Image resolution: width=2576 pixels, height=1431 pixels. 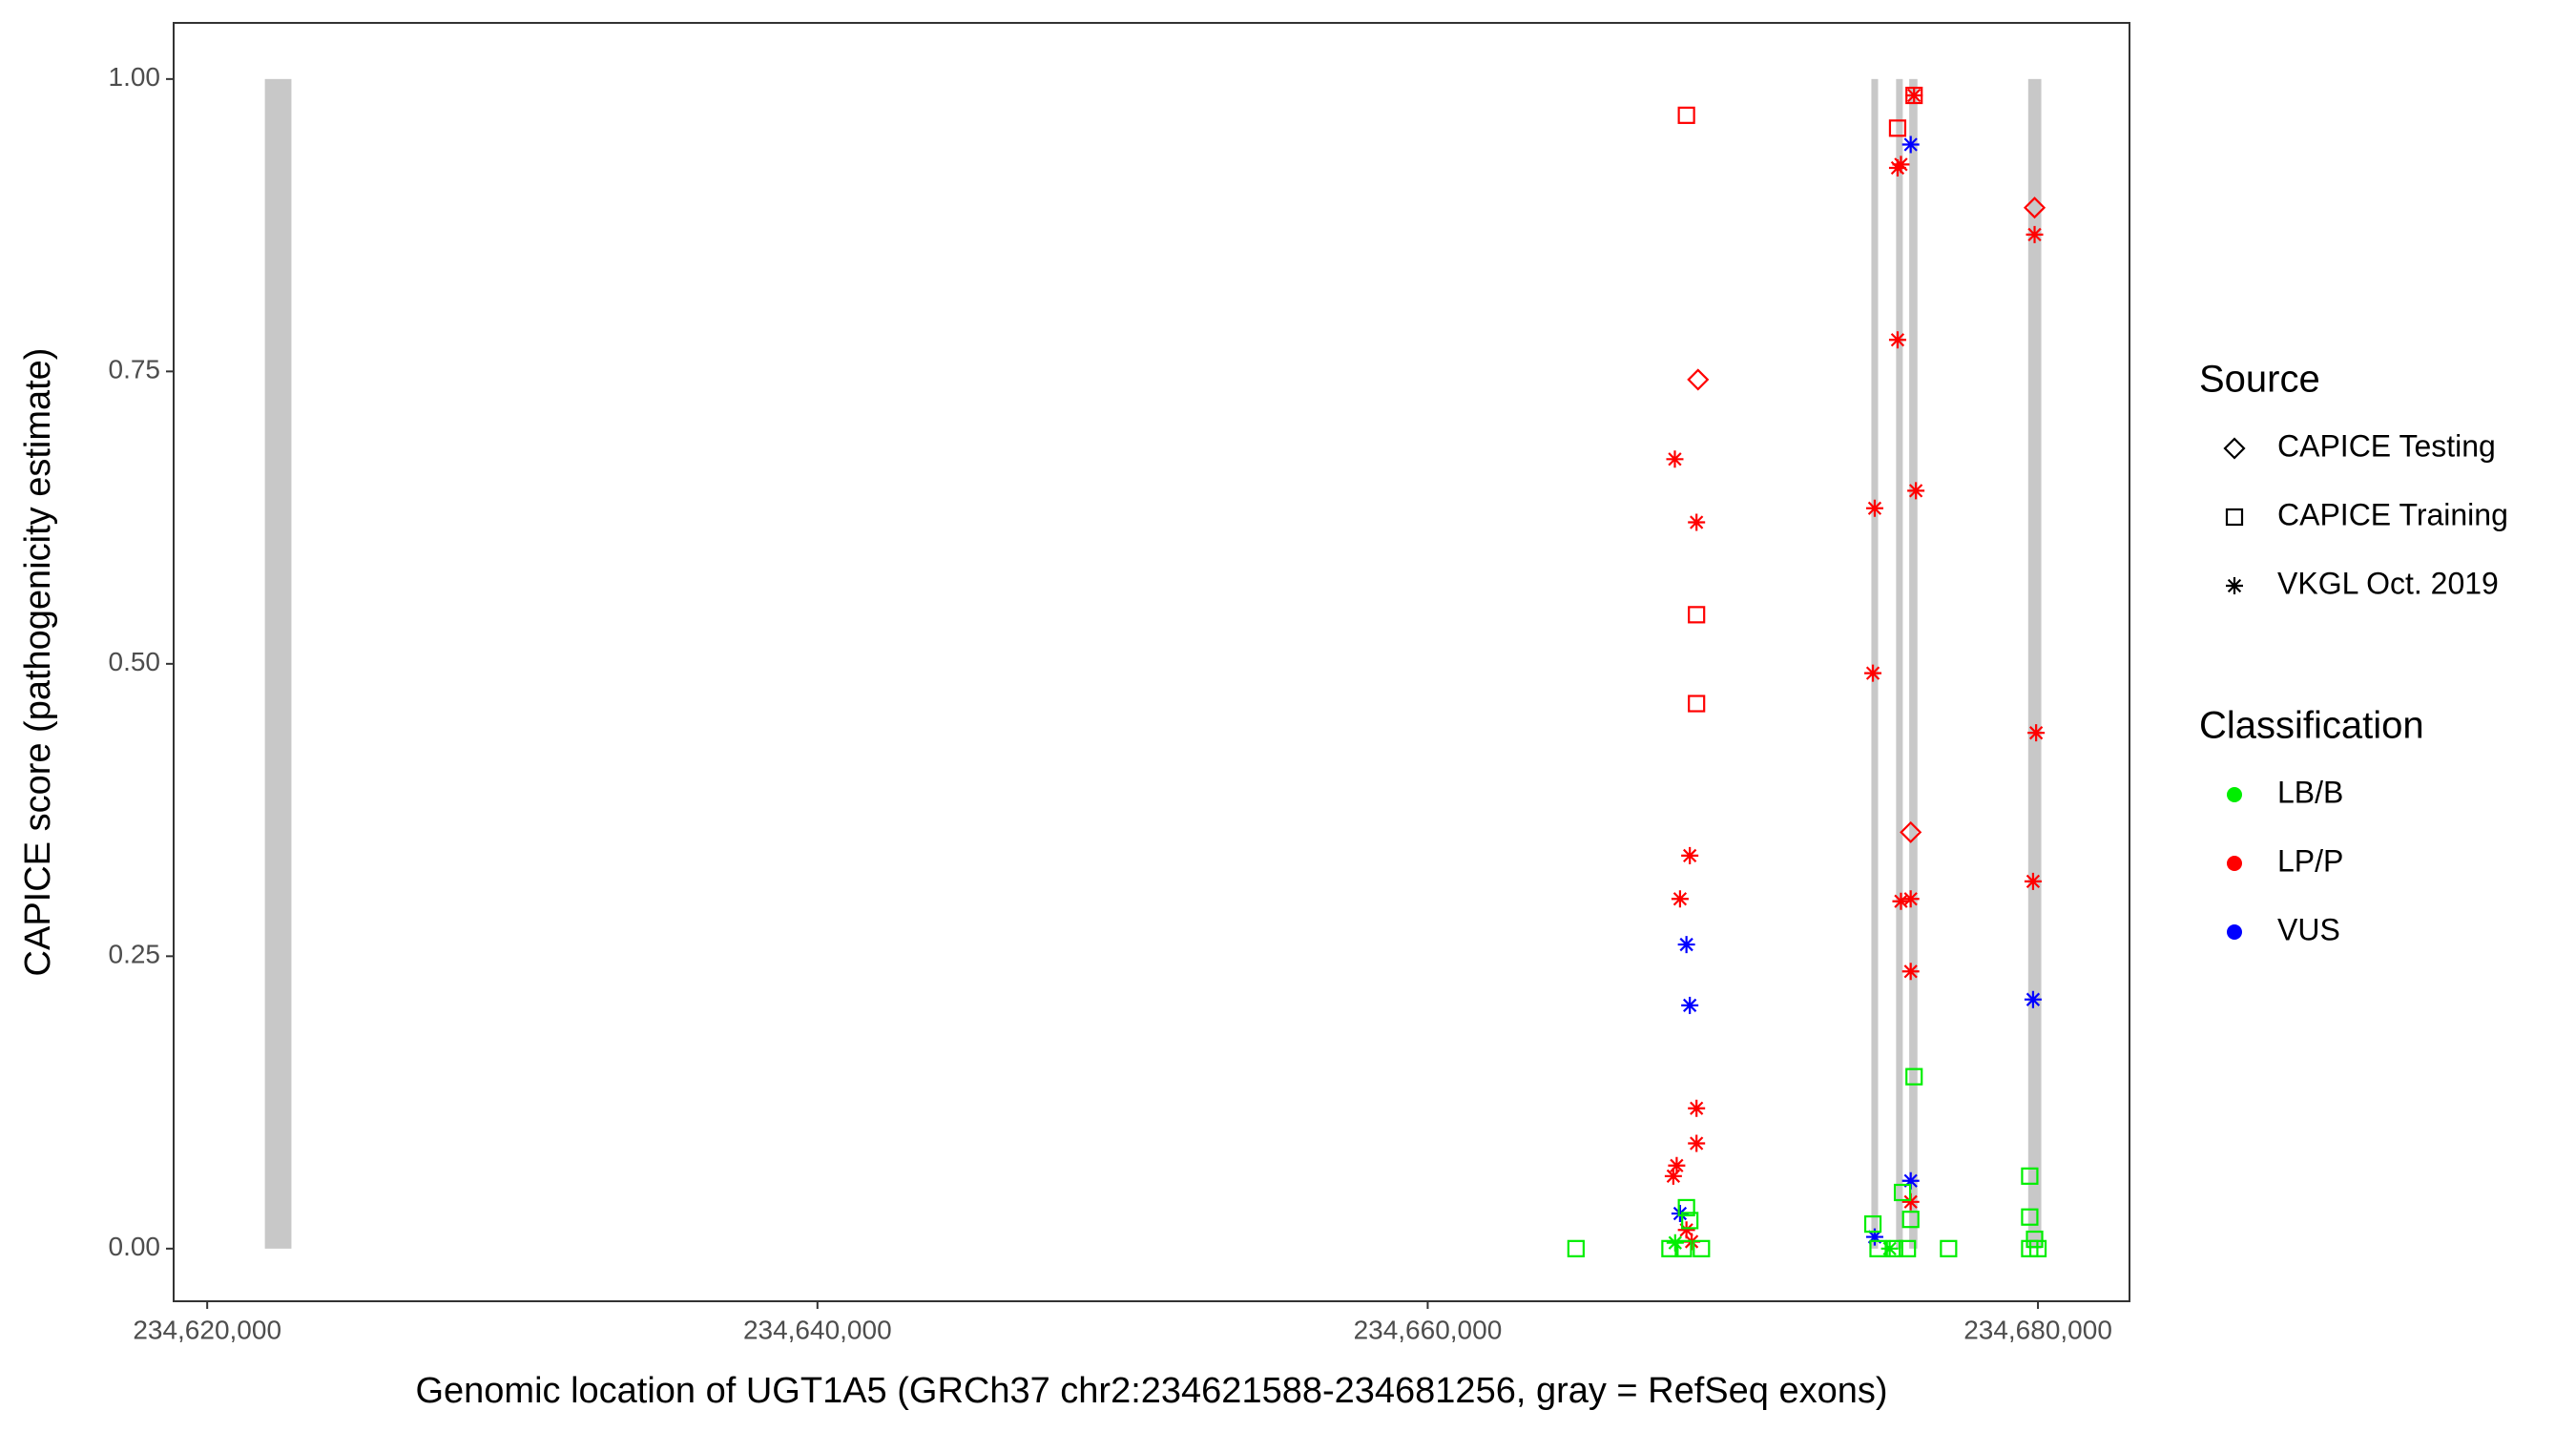 What do you see at coordinates (207, 1329) in the screenshot?
I see `x-tick-label: 234,620,000` at bounding box center [207, 1329].